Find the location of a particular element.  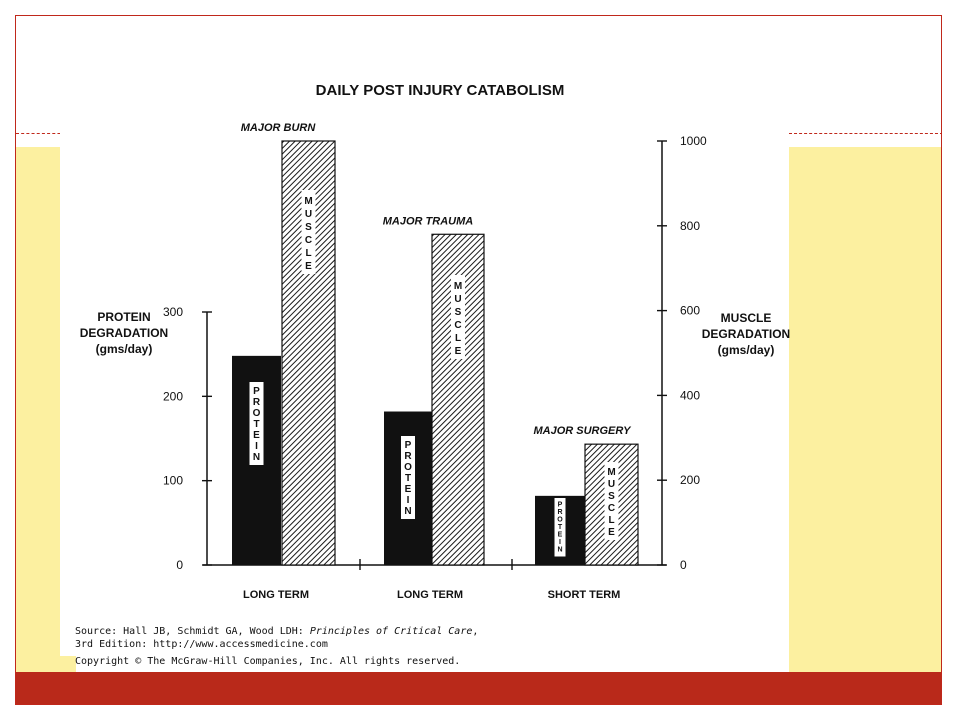

right-axis-tick-label: 0 is located at coordinates (683, 565).